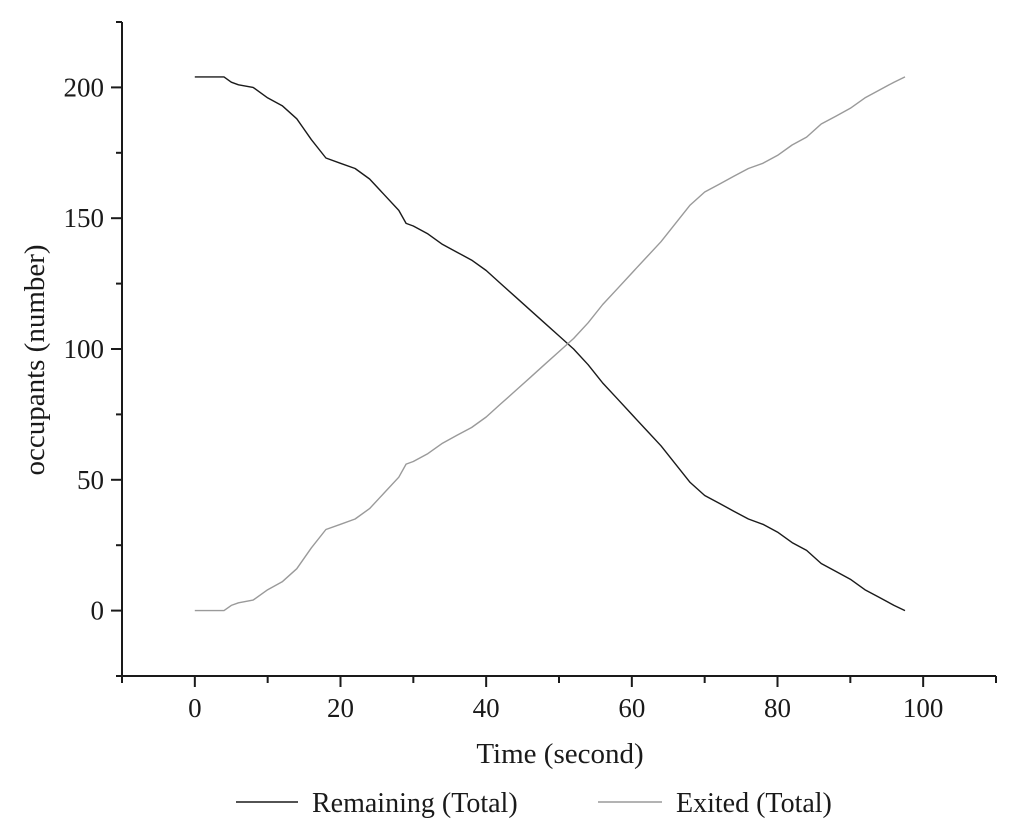 The height and width of the screenshot is (839, 1033). I want to click on y-tick-label: 50, so click(90, 480).